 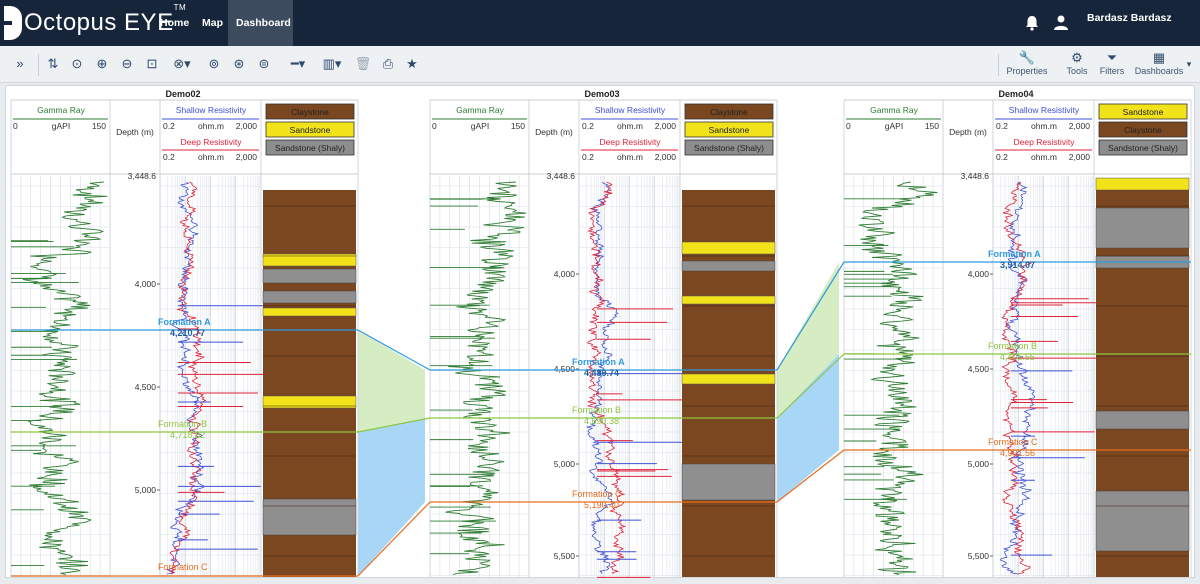 What do you see at coordinates (77, 63) in the screenshot?
I see `zoom-fit-icon: ⊙` at bounding box center [77, 63].